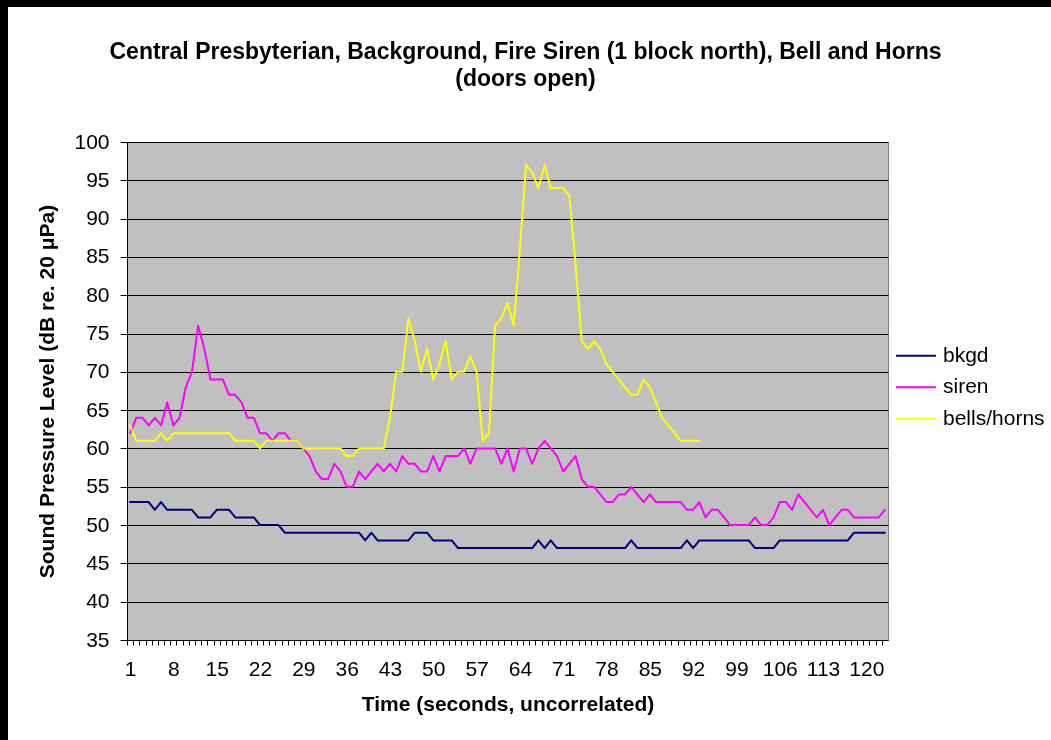 This screenshot has width=1051, height=740. Describe the element at coordinates (98, 218) in the screenshot. I see `y-tick-label: 90` at that location.